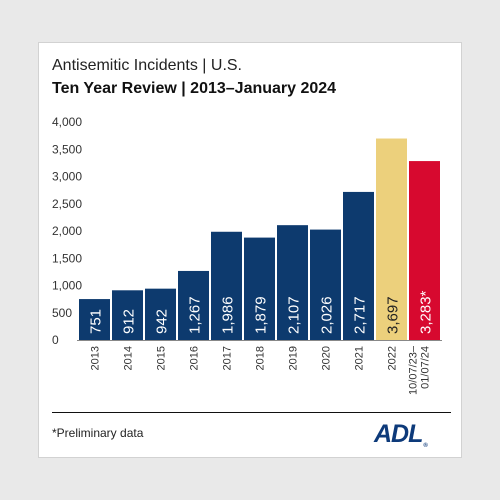 The width and height of the screenshot is (500, 500). Describe the element at coordinates (360, 315) in the screenshot. I see `data-label: 2,717` at that location.